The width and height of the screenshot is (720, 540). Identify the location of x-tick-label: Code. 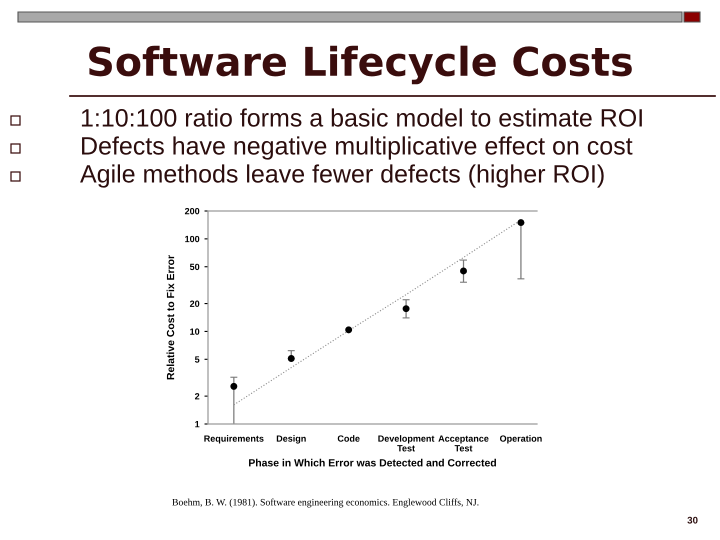
(349, 438).